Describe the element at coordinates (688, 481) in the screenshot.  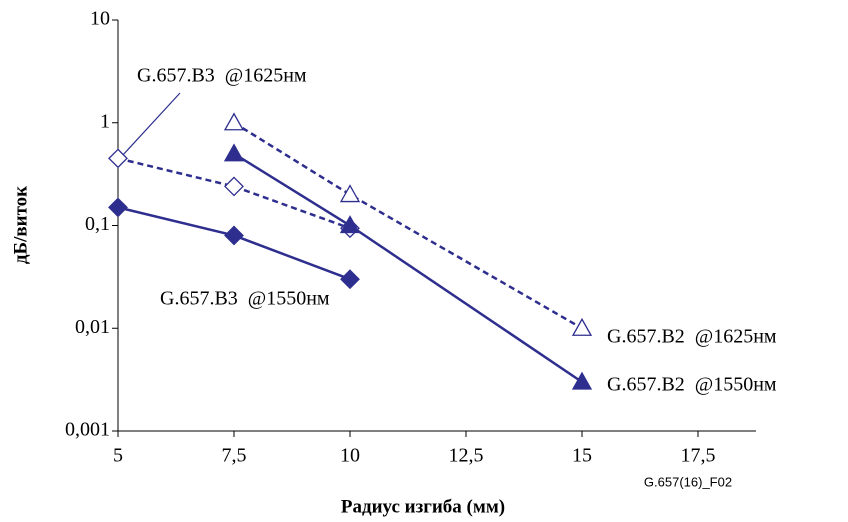
I see `figure-note: G.657(16)_F02` at that location.